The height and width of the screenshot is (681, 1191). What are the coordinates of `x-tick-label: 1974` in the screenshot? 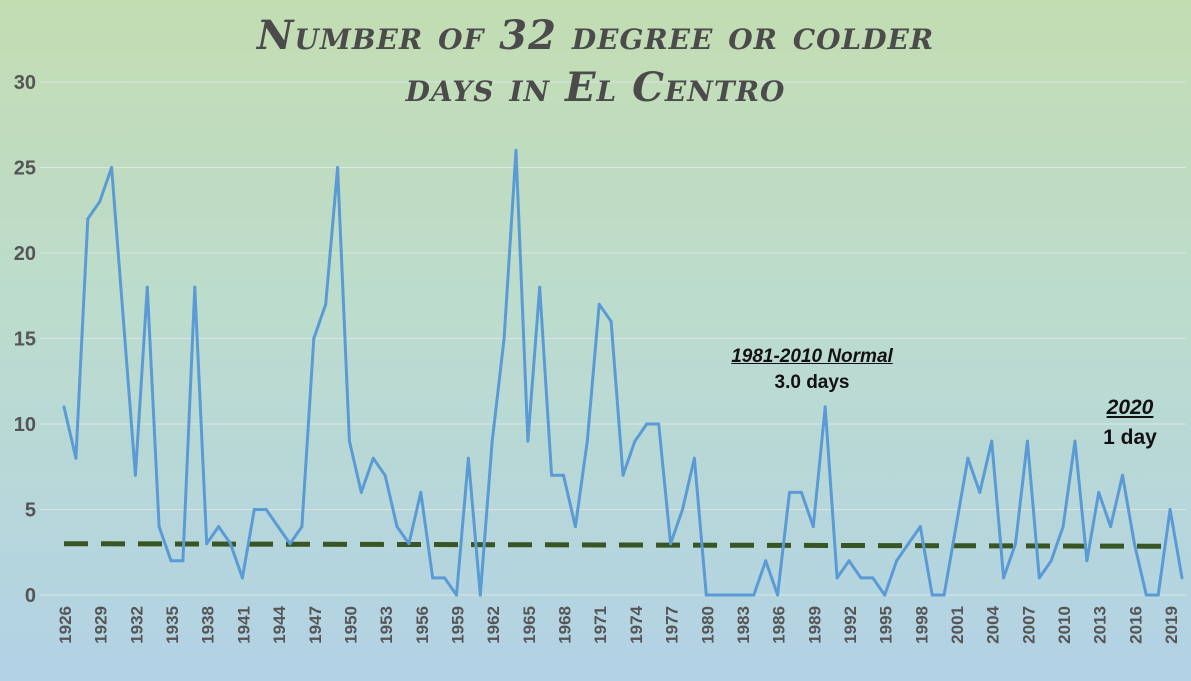 It's located at (636, 624).